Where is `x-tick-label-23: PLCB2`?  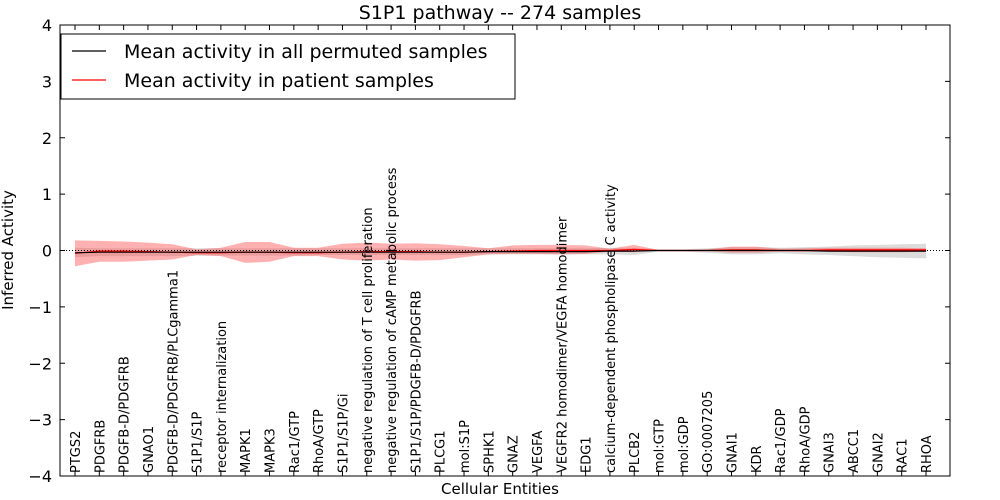
x-tick-label-23: PLCB2 is located at coordinates (635, 452).